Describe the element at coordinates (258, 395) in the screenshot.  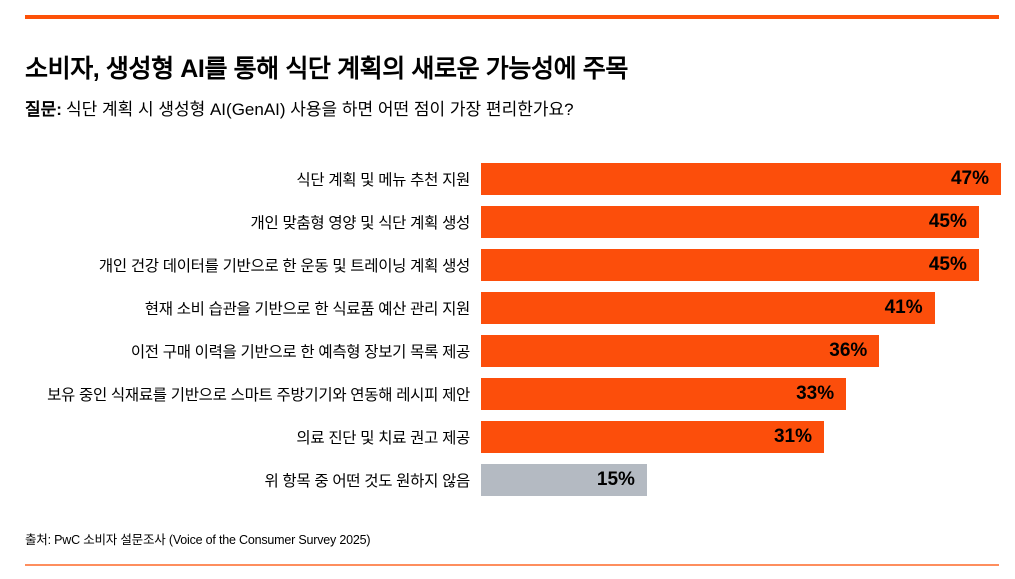
I see `category-label: 보유 중인 식재료를 기반으로 스마트 주방기기와 연동해 레시피 제안` at that location.